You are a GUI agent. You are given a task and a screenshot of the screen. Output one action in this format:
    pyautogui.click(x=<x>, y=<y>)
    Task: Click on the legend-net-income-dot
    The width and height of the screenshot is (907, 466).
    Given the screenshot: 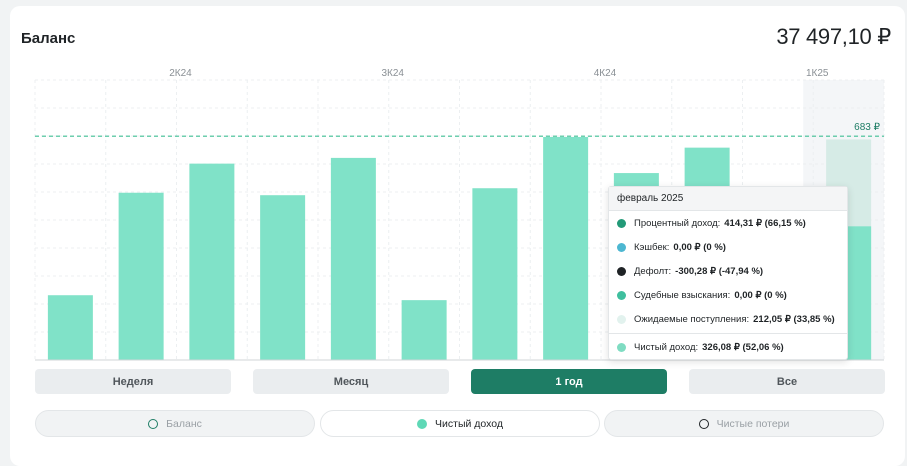 What is the action you would take?
    pyautogui.click(x=422, y=423)
    